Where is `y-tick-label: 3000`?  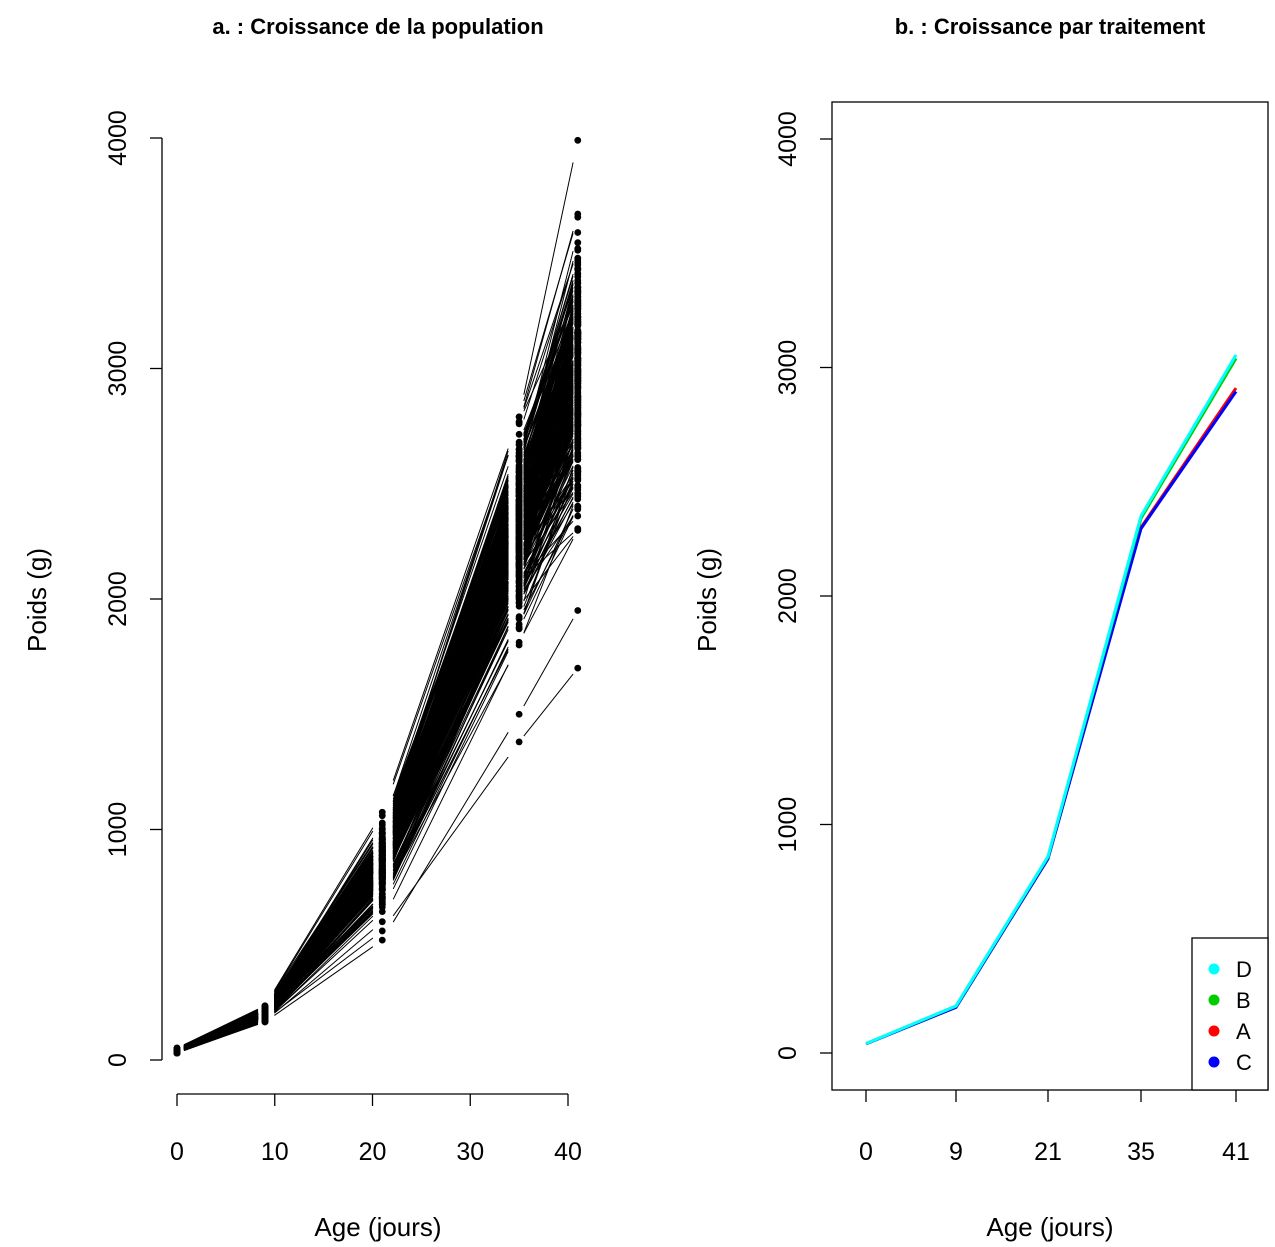
y-tick-label: 3000 is located at coordinates (788, 368).